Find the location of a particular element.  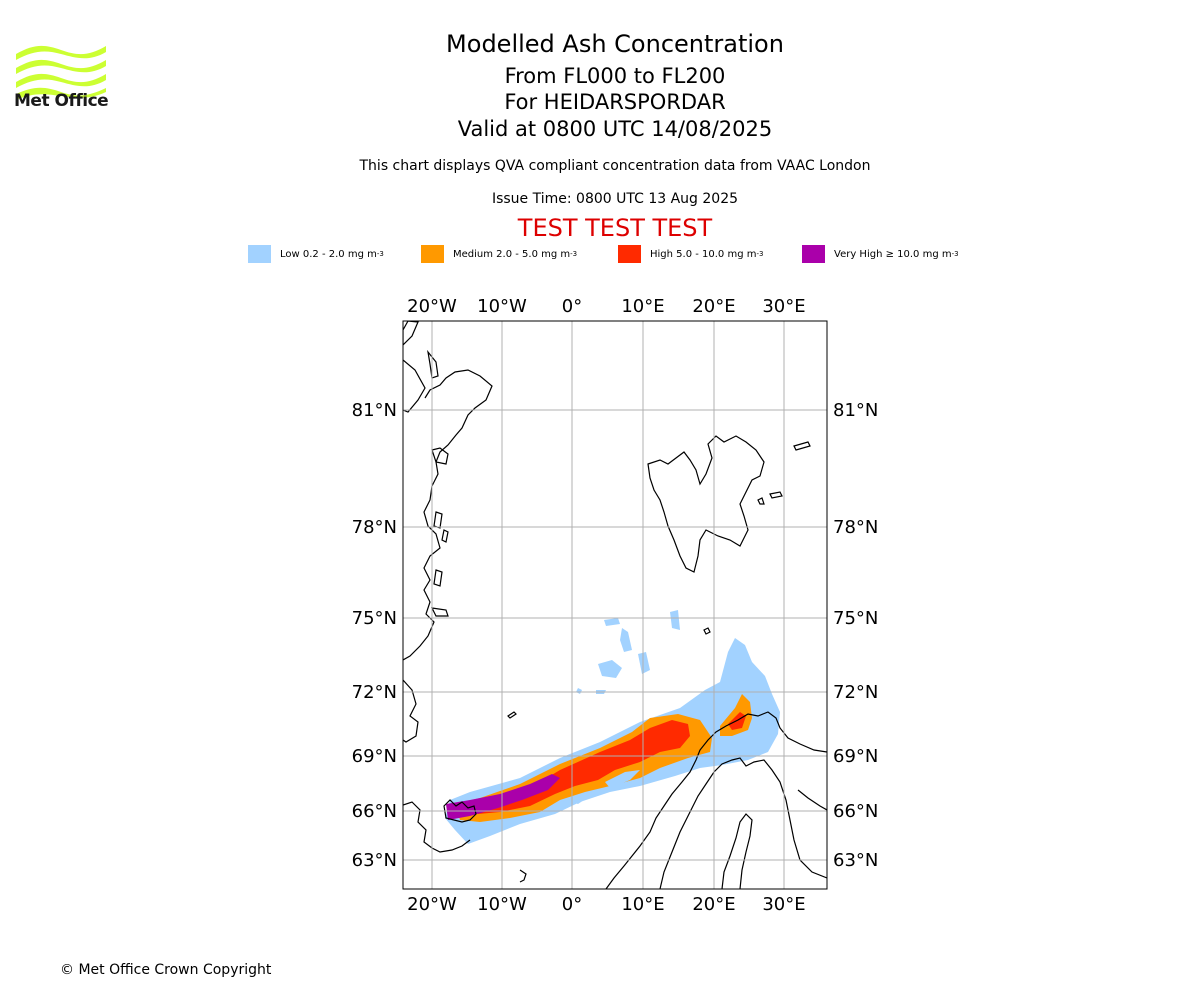

lat-tick-left: 63°N is located at coordinates (374, 860).